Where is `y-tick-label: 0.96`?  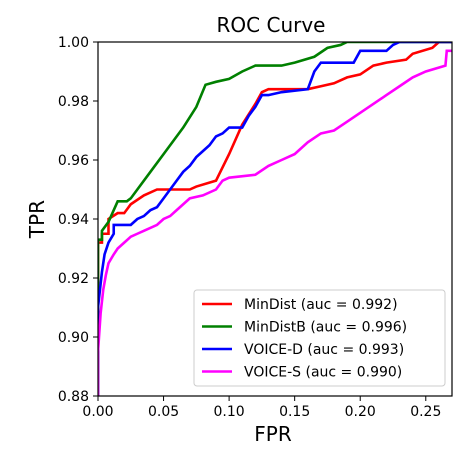 y-tick-label: 0.96 is located at coordinates (73, 161).